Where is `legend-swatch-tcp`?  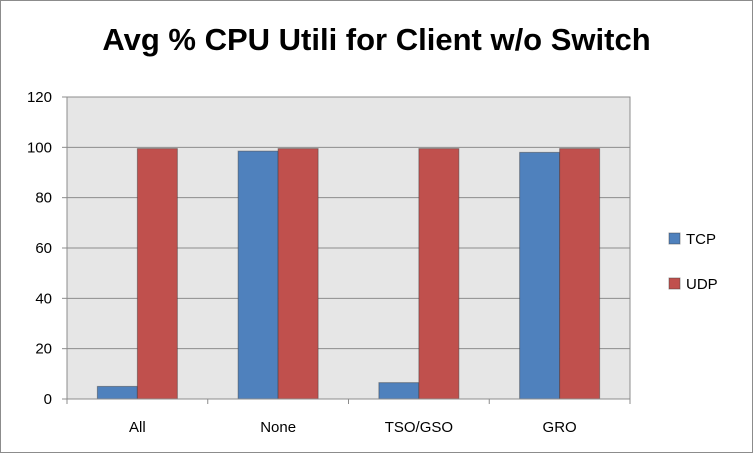 legend-swatch-tcp is located at coordinates (674, 238).